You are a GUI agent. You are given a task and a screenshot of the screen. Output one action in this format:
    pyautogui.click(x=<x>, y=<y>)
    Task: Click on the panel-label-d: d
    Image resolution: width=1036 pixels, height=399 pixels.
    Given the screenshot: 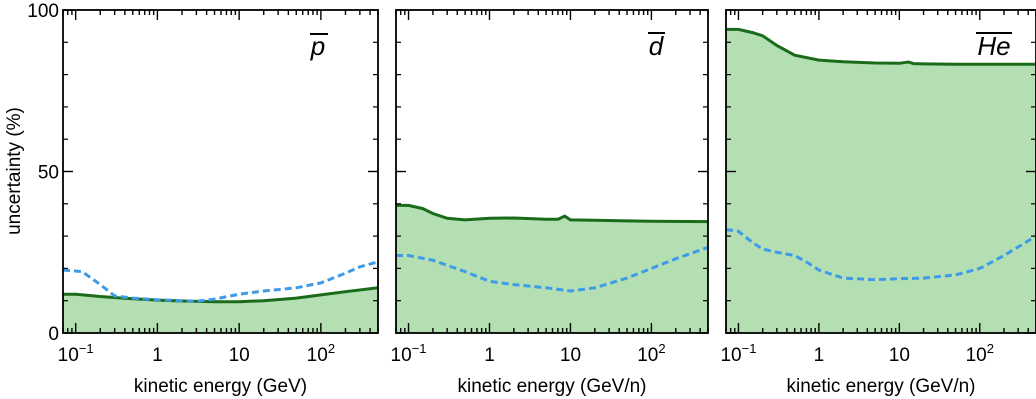 What is the action you would take?
    pyautogui.click(x=656, y=46)
    